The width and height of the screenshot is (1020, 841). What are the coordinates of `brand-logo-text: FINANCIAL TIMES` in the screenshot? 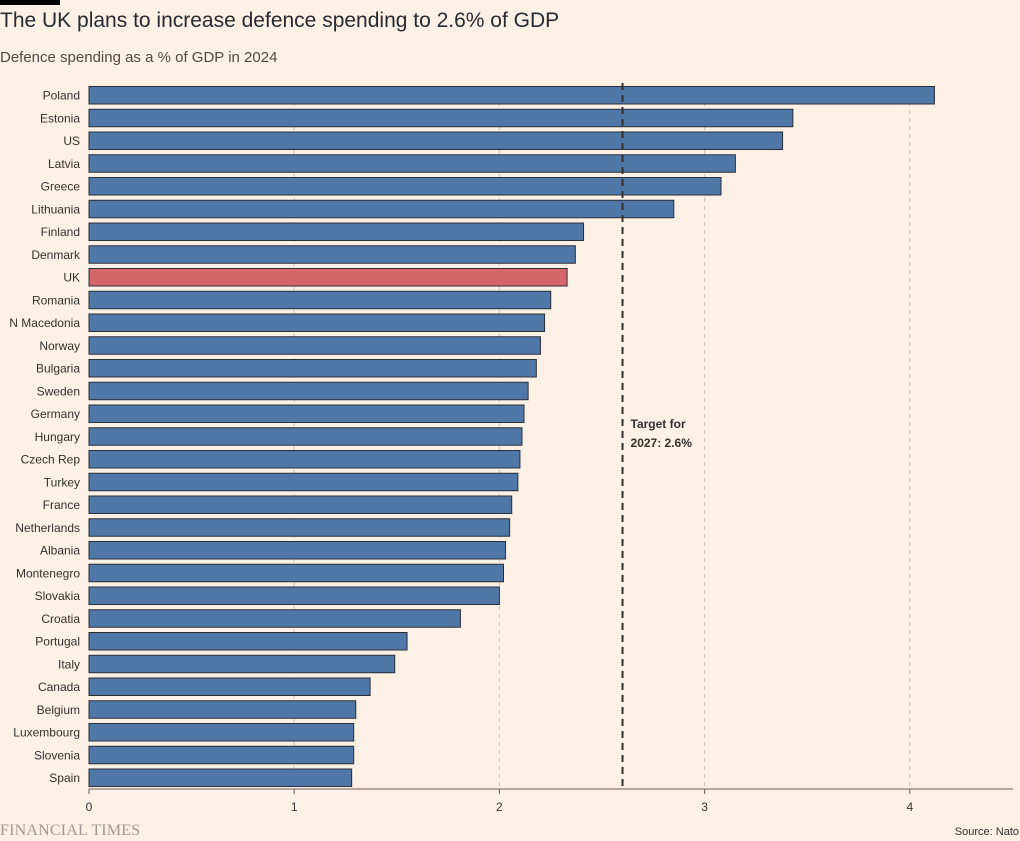 It's located at (70, 830).